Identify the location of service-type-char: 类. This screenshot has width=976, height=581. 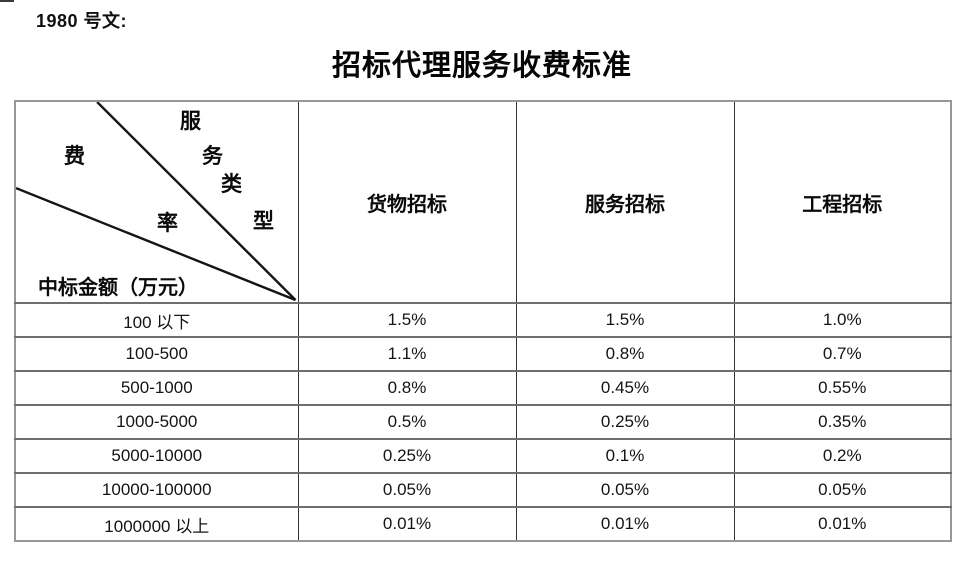
(231, 184).